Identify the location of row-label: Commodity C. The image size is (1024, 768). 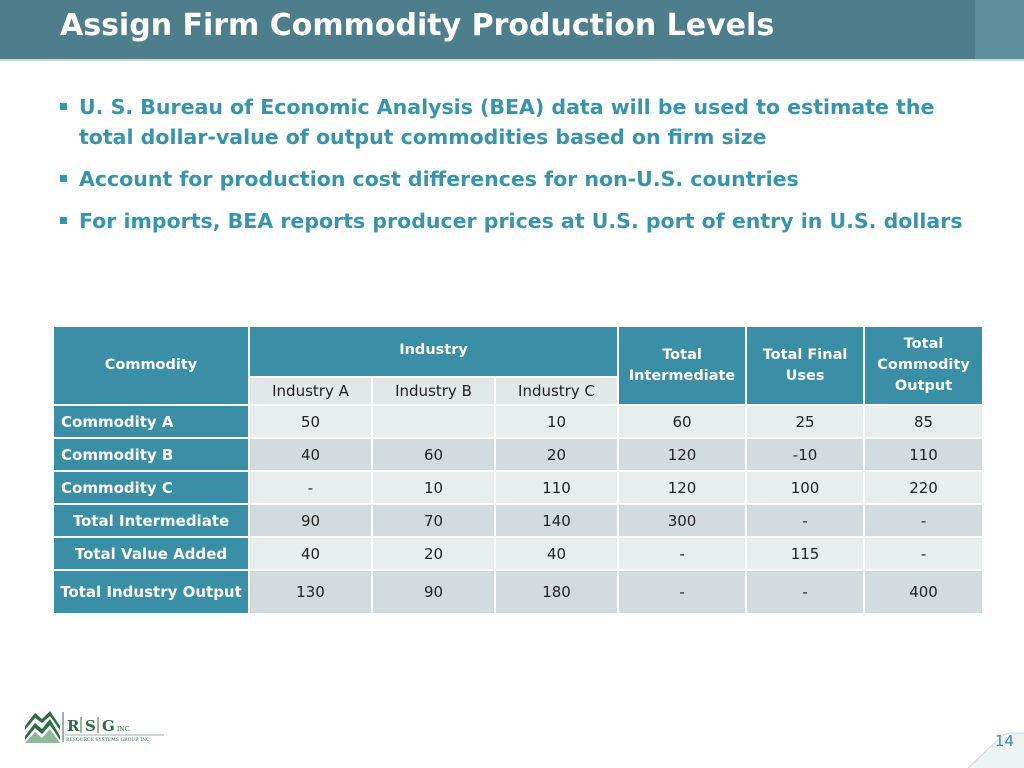
(151, 487).